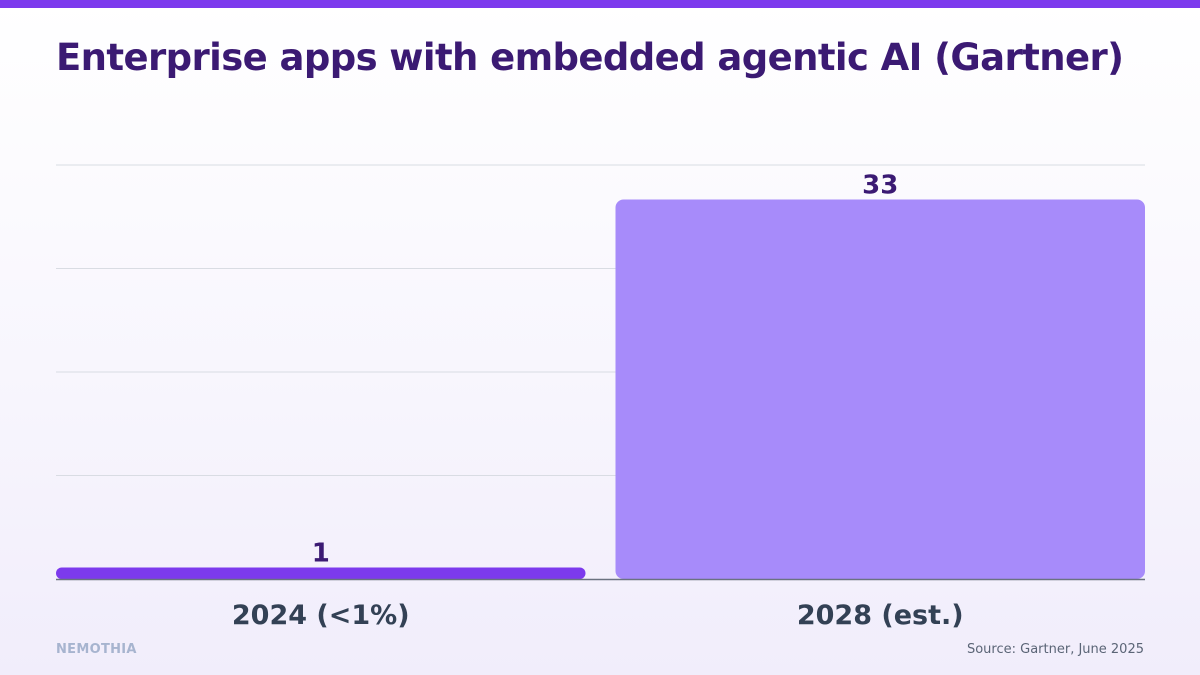 This screenshot has height=675, width=1200. Describe the element at coordinates (598, 615) in the screenshot. I see `x-tick-labels: 2024 (<1%) 2028 (est.)` at that location.